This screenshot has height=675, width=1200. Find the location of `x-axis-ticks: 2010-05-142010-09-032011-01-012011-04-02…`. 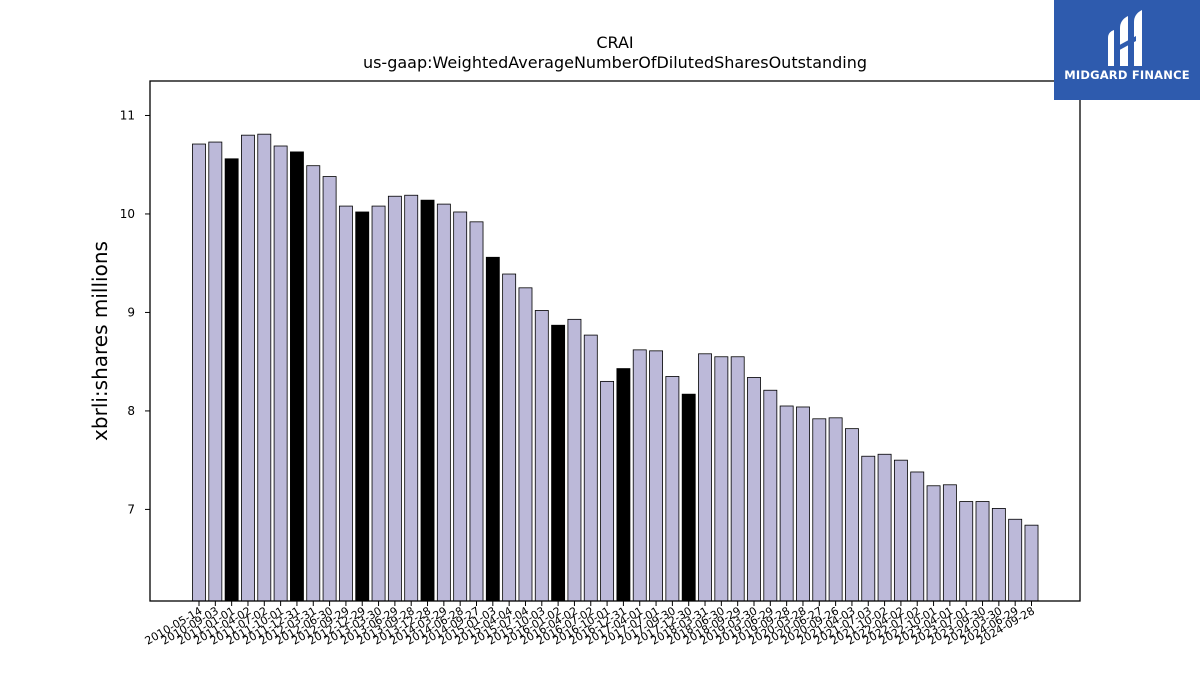

x-axis-ticks: 2010-05-142010-09-032011-01-012011-04-02… is located at coordinates (590, 624).